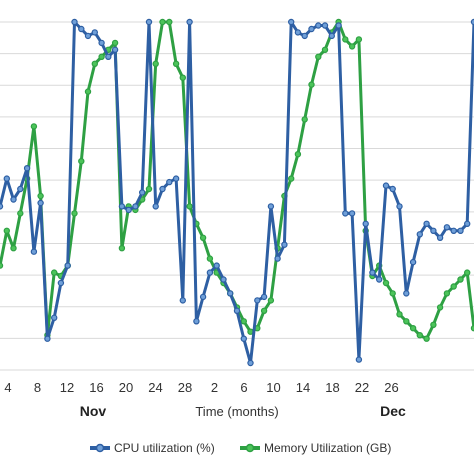 This screenshot has height=474, width=474. What do you see at coordinates (243, 387) in the screenshot?
I see `x-tick-label: 6` at bounding box center [243, 387].